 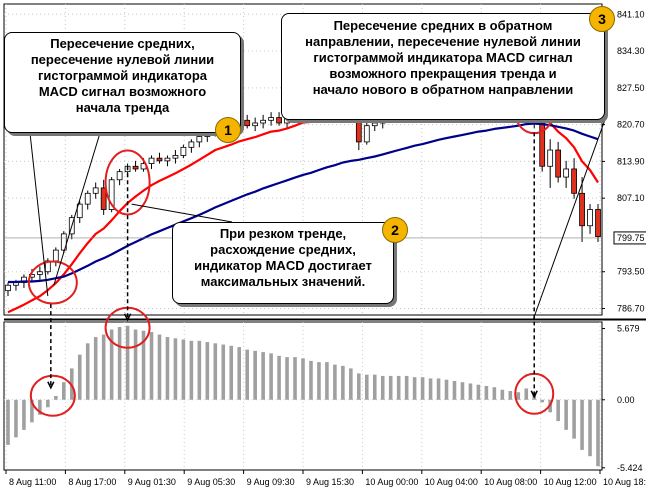 What do you see at coordinates (52, 395) in the screenshot?
I see `signal-circle-macd-start` at bounding box center [52, 395].